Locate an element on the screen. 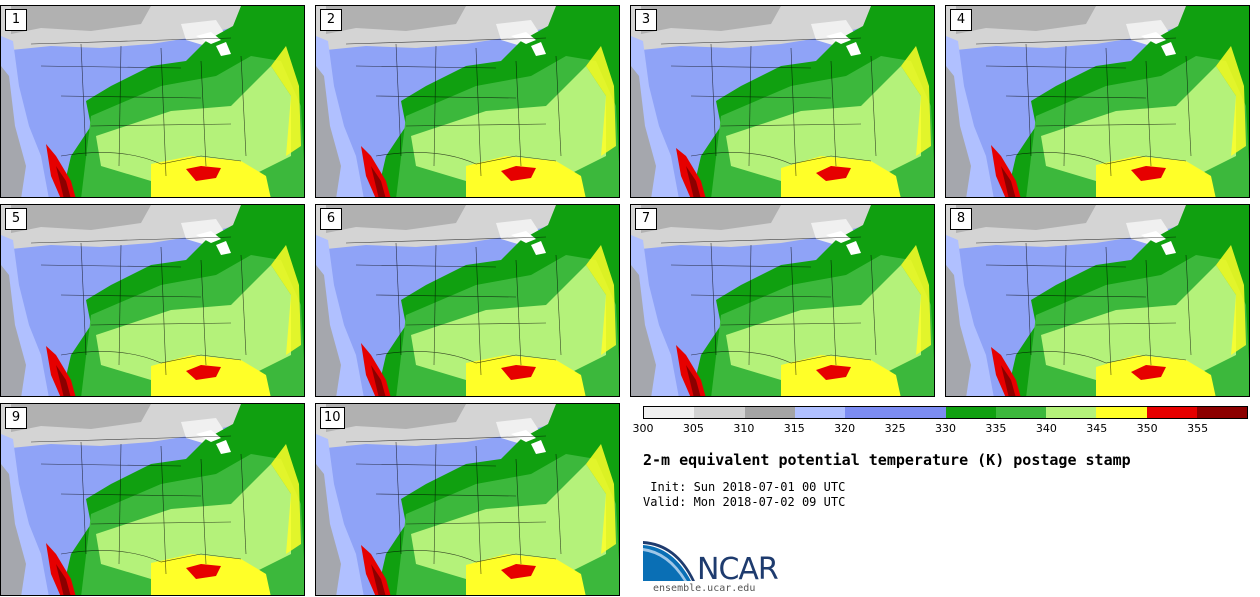  ensemble-member-panel: 6 is located at coordinates (467, 300).